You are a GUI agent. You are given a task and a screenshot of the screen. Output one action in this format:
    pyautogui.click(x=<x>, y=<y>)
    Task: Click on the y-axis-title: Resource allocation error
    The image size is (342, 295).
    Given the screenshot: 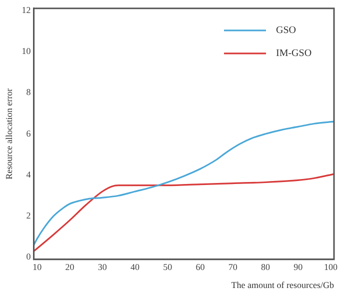 What is the action you would take?
    pyautogui.click(x=9, y=134)
    